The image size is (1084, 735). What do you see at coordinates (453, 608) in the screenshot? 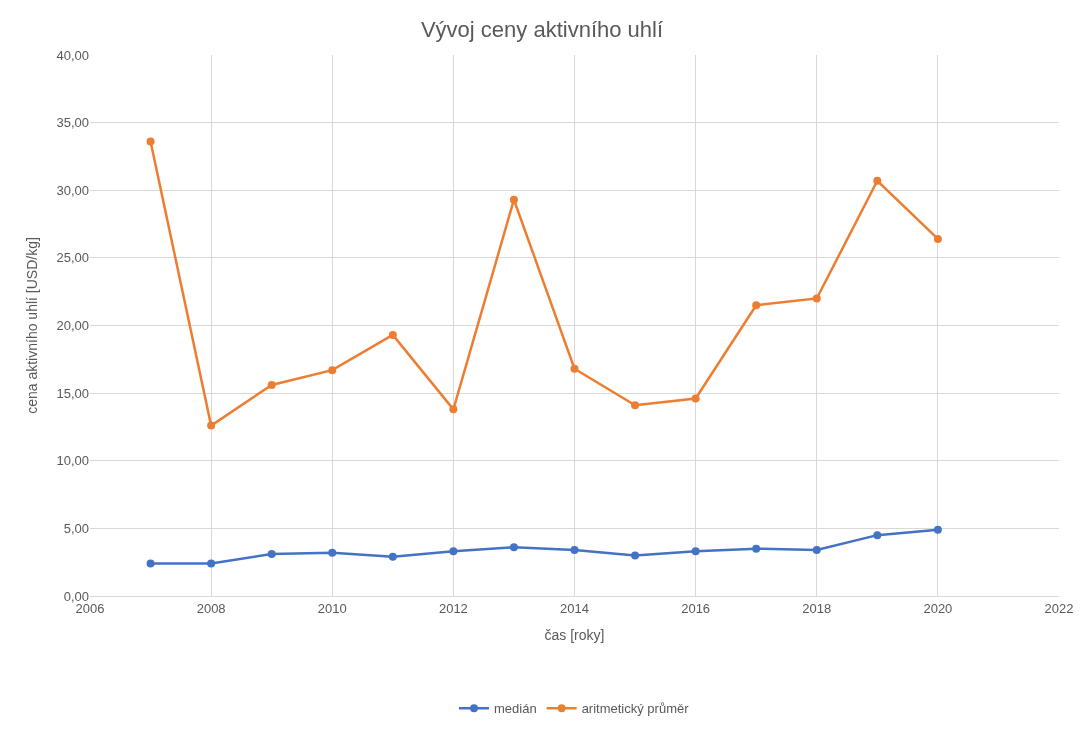
I see `x-tick-label: 2012` at bounding box center [453, 608].